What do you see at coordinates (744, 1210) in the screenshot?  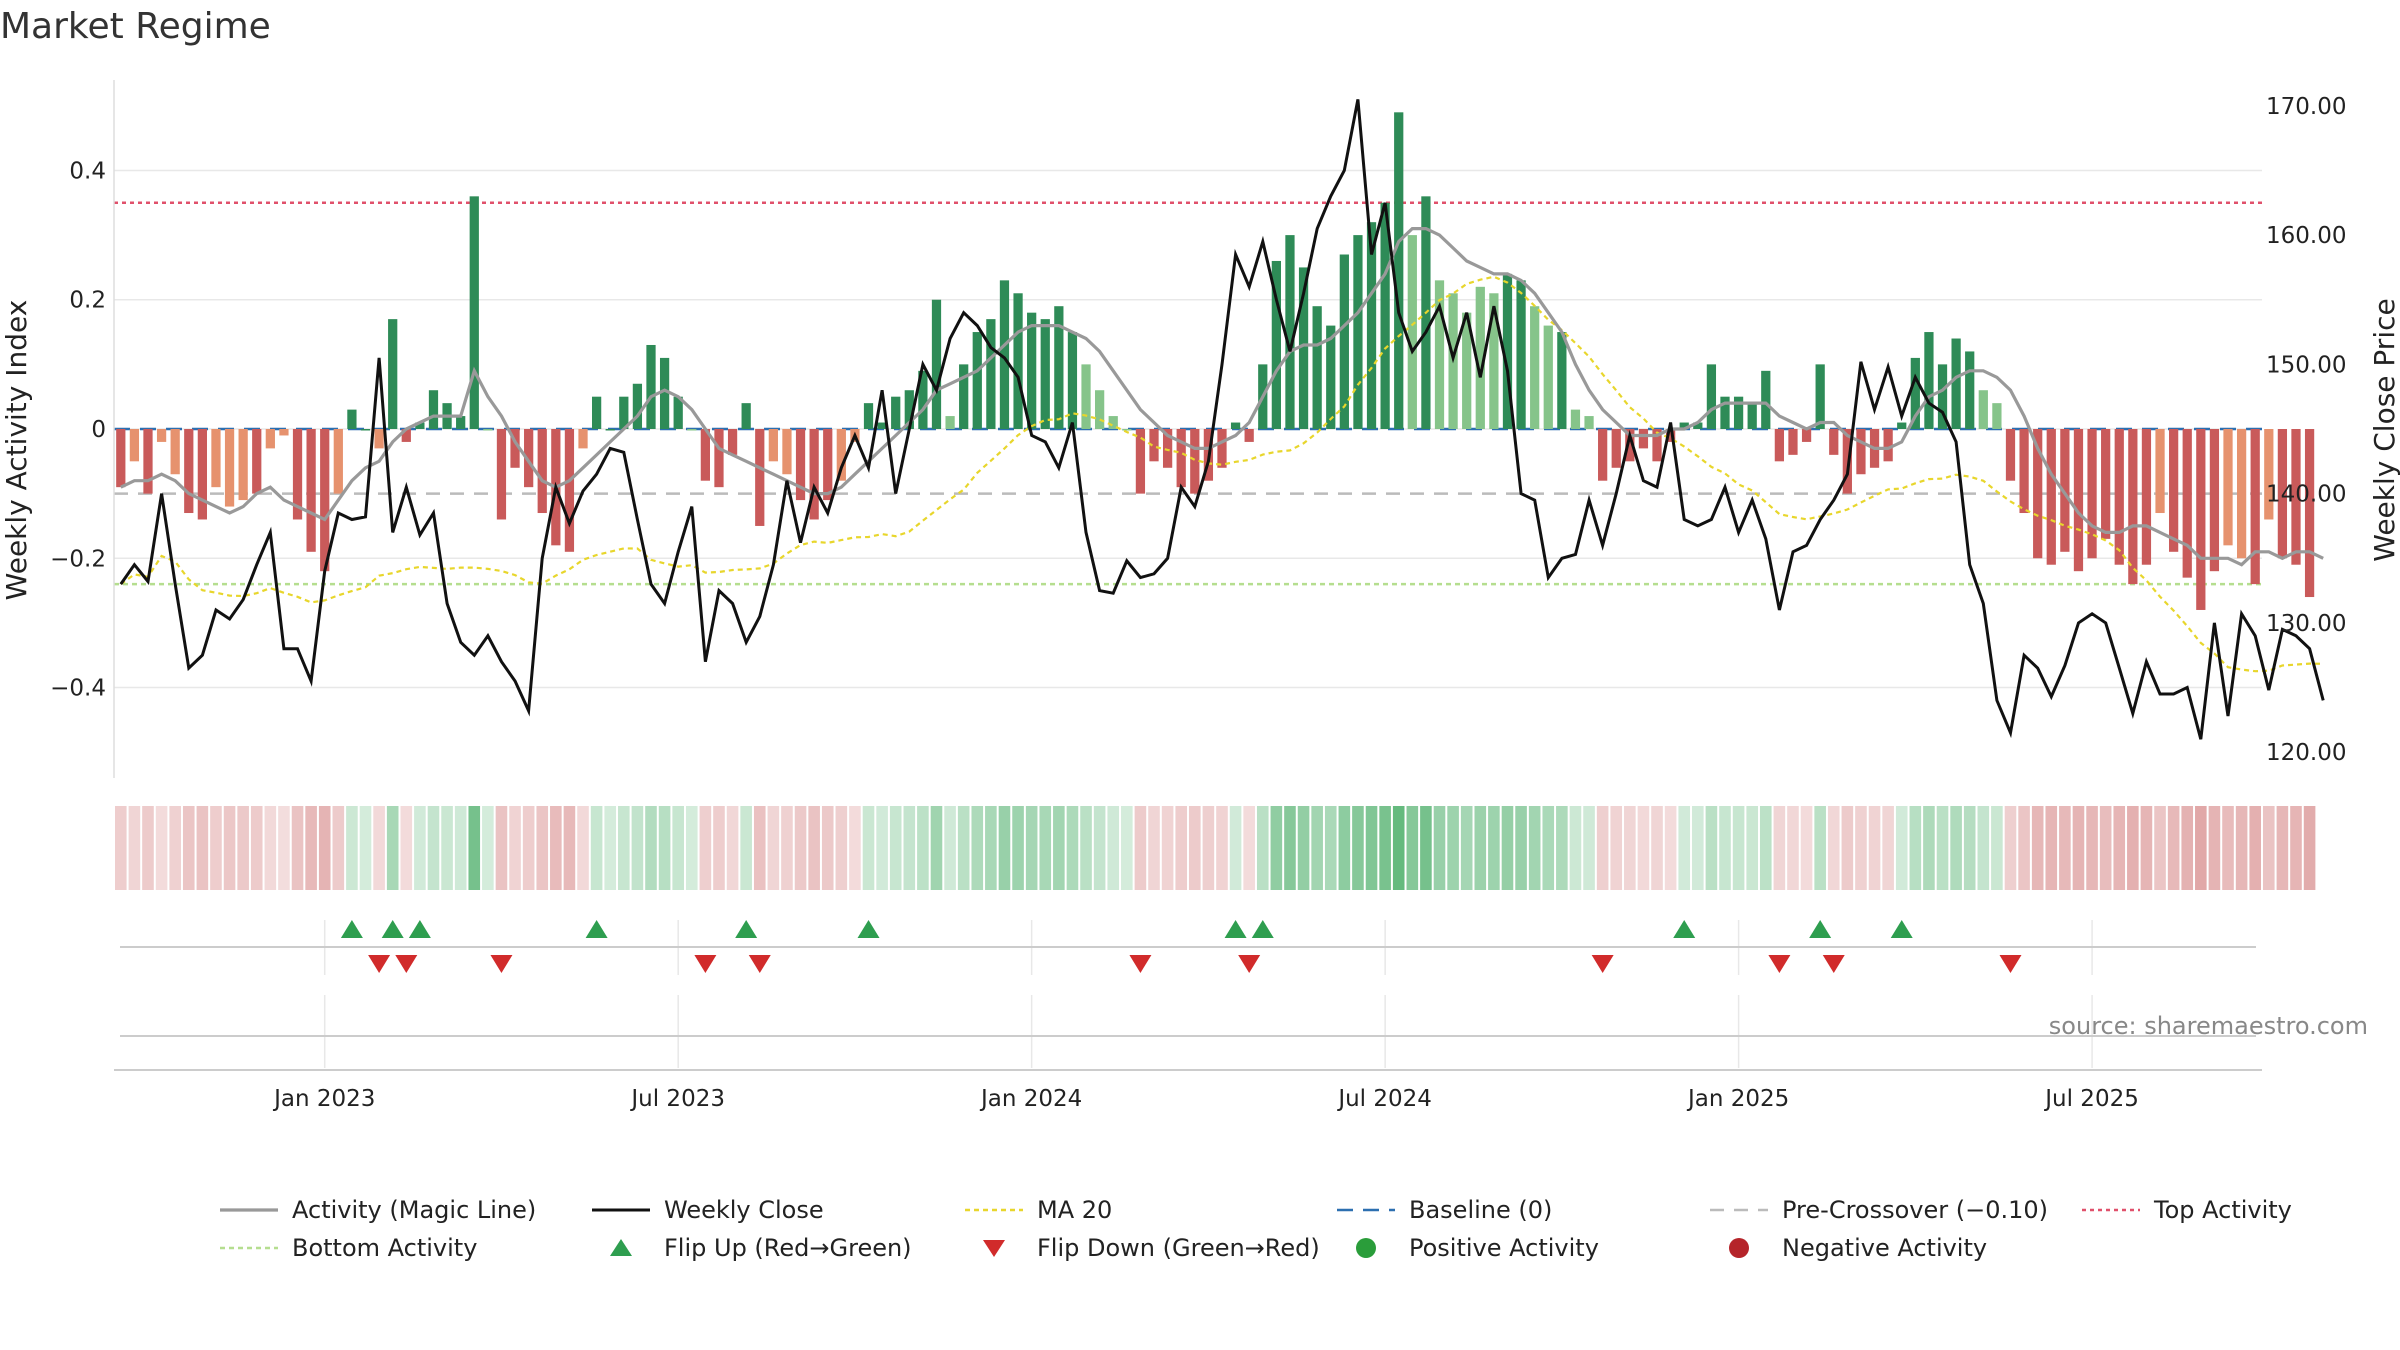 I see `legend-label: Weekly Close` at bounding box center [744, 1210].